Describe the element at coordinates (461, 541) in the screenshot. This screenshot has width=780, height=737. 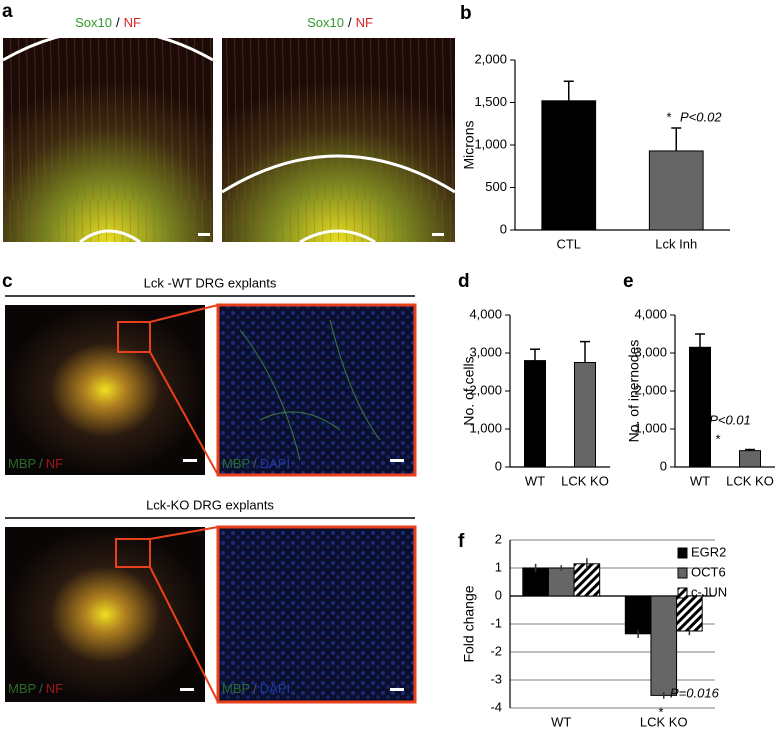
I see `panel-label: f` at that location.